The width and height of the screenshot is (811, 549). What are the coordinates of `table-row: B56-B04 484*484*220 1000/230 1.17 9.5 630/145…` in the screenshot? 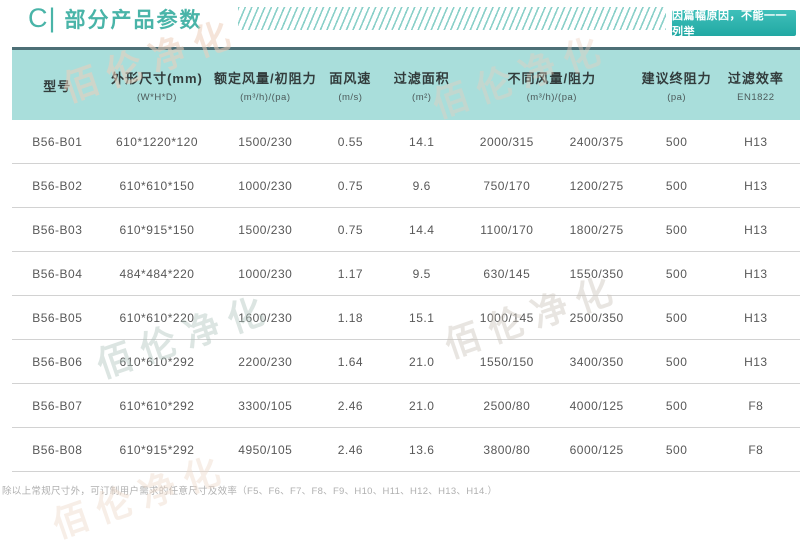 It's located at (406, 274).